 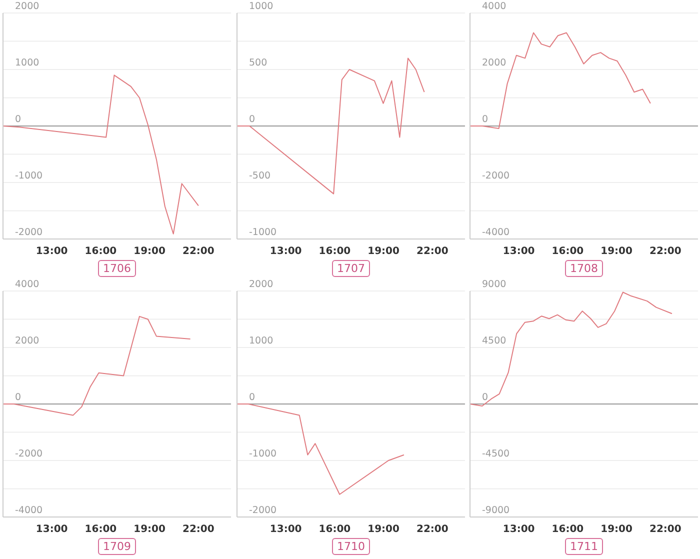 I want to click on y-tick-label: -4500, so click(x=496, y=454).